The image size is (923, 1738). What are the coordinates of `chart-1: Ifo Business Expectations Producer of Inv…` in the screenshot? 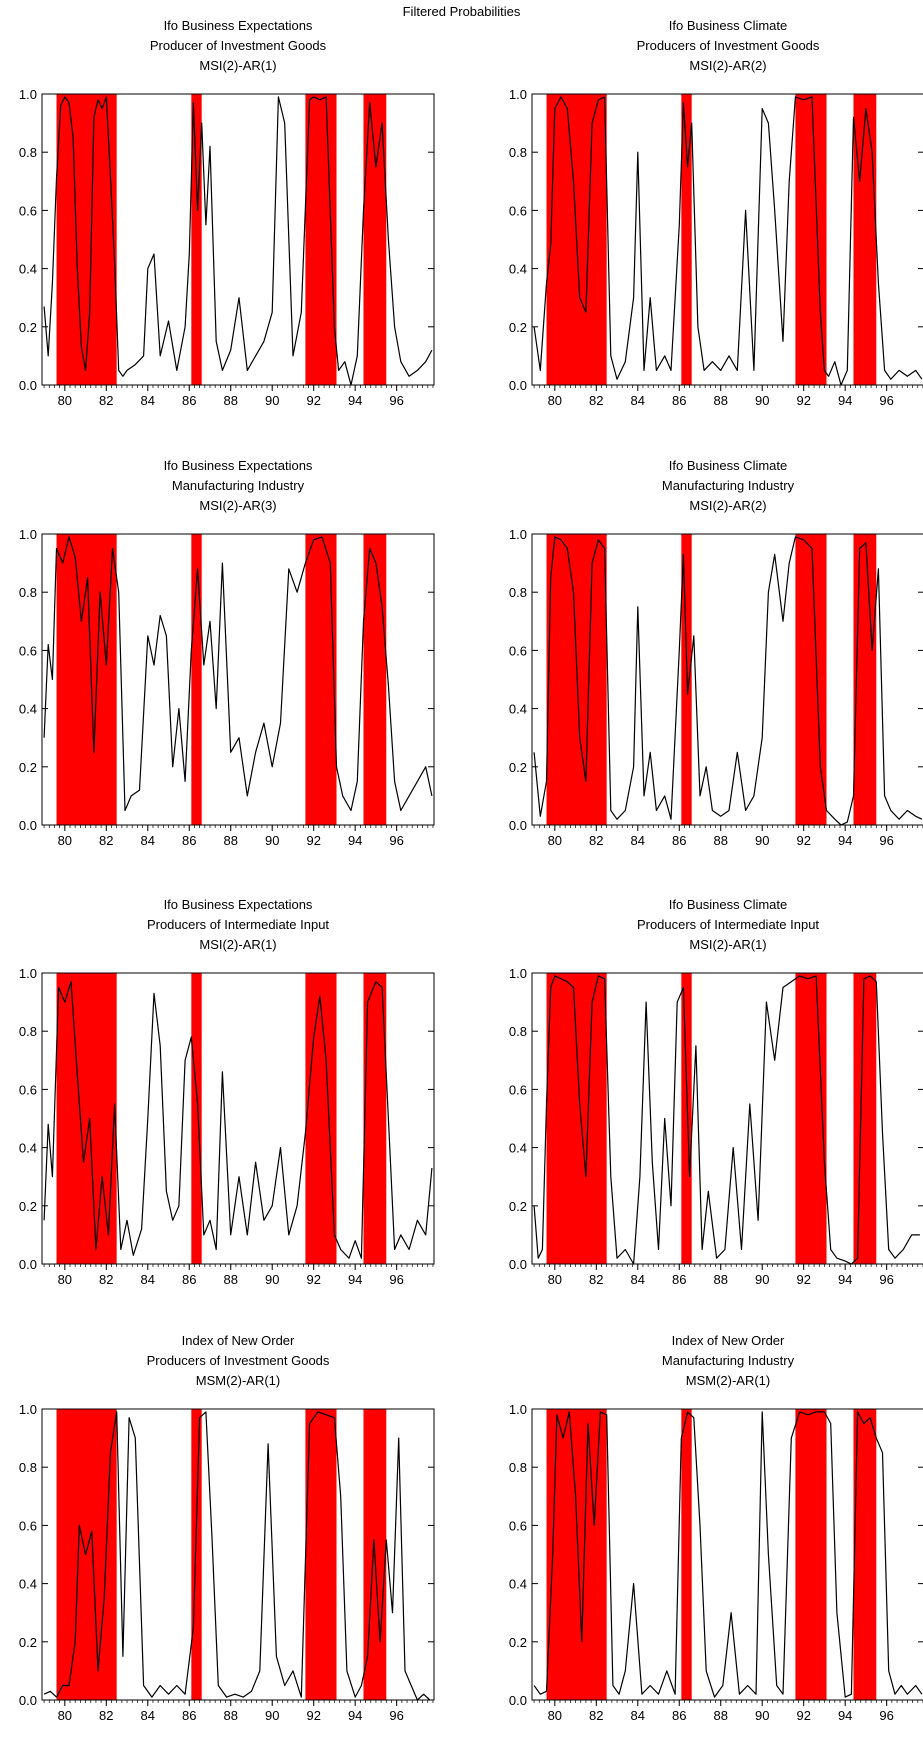 It's located at (227, 213).